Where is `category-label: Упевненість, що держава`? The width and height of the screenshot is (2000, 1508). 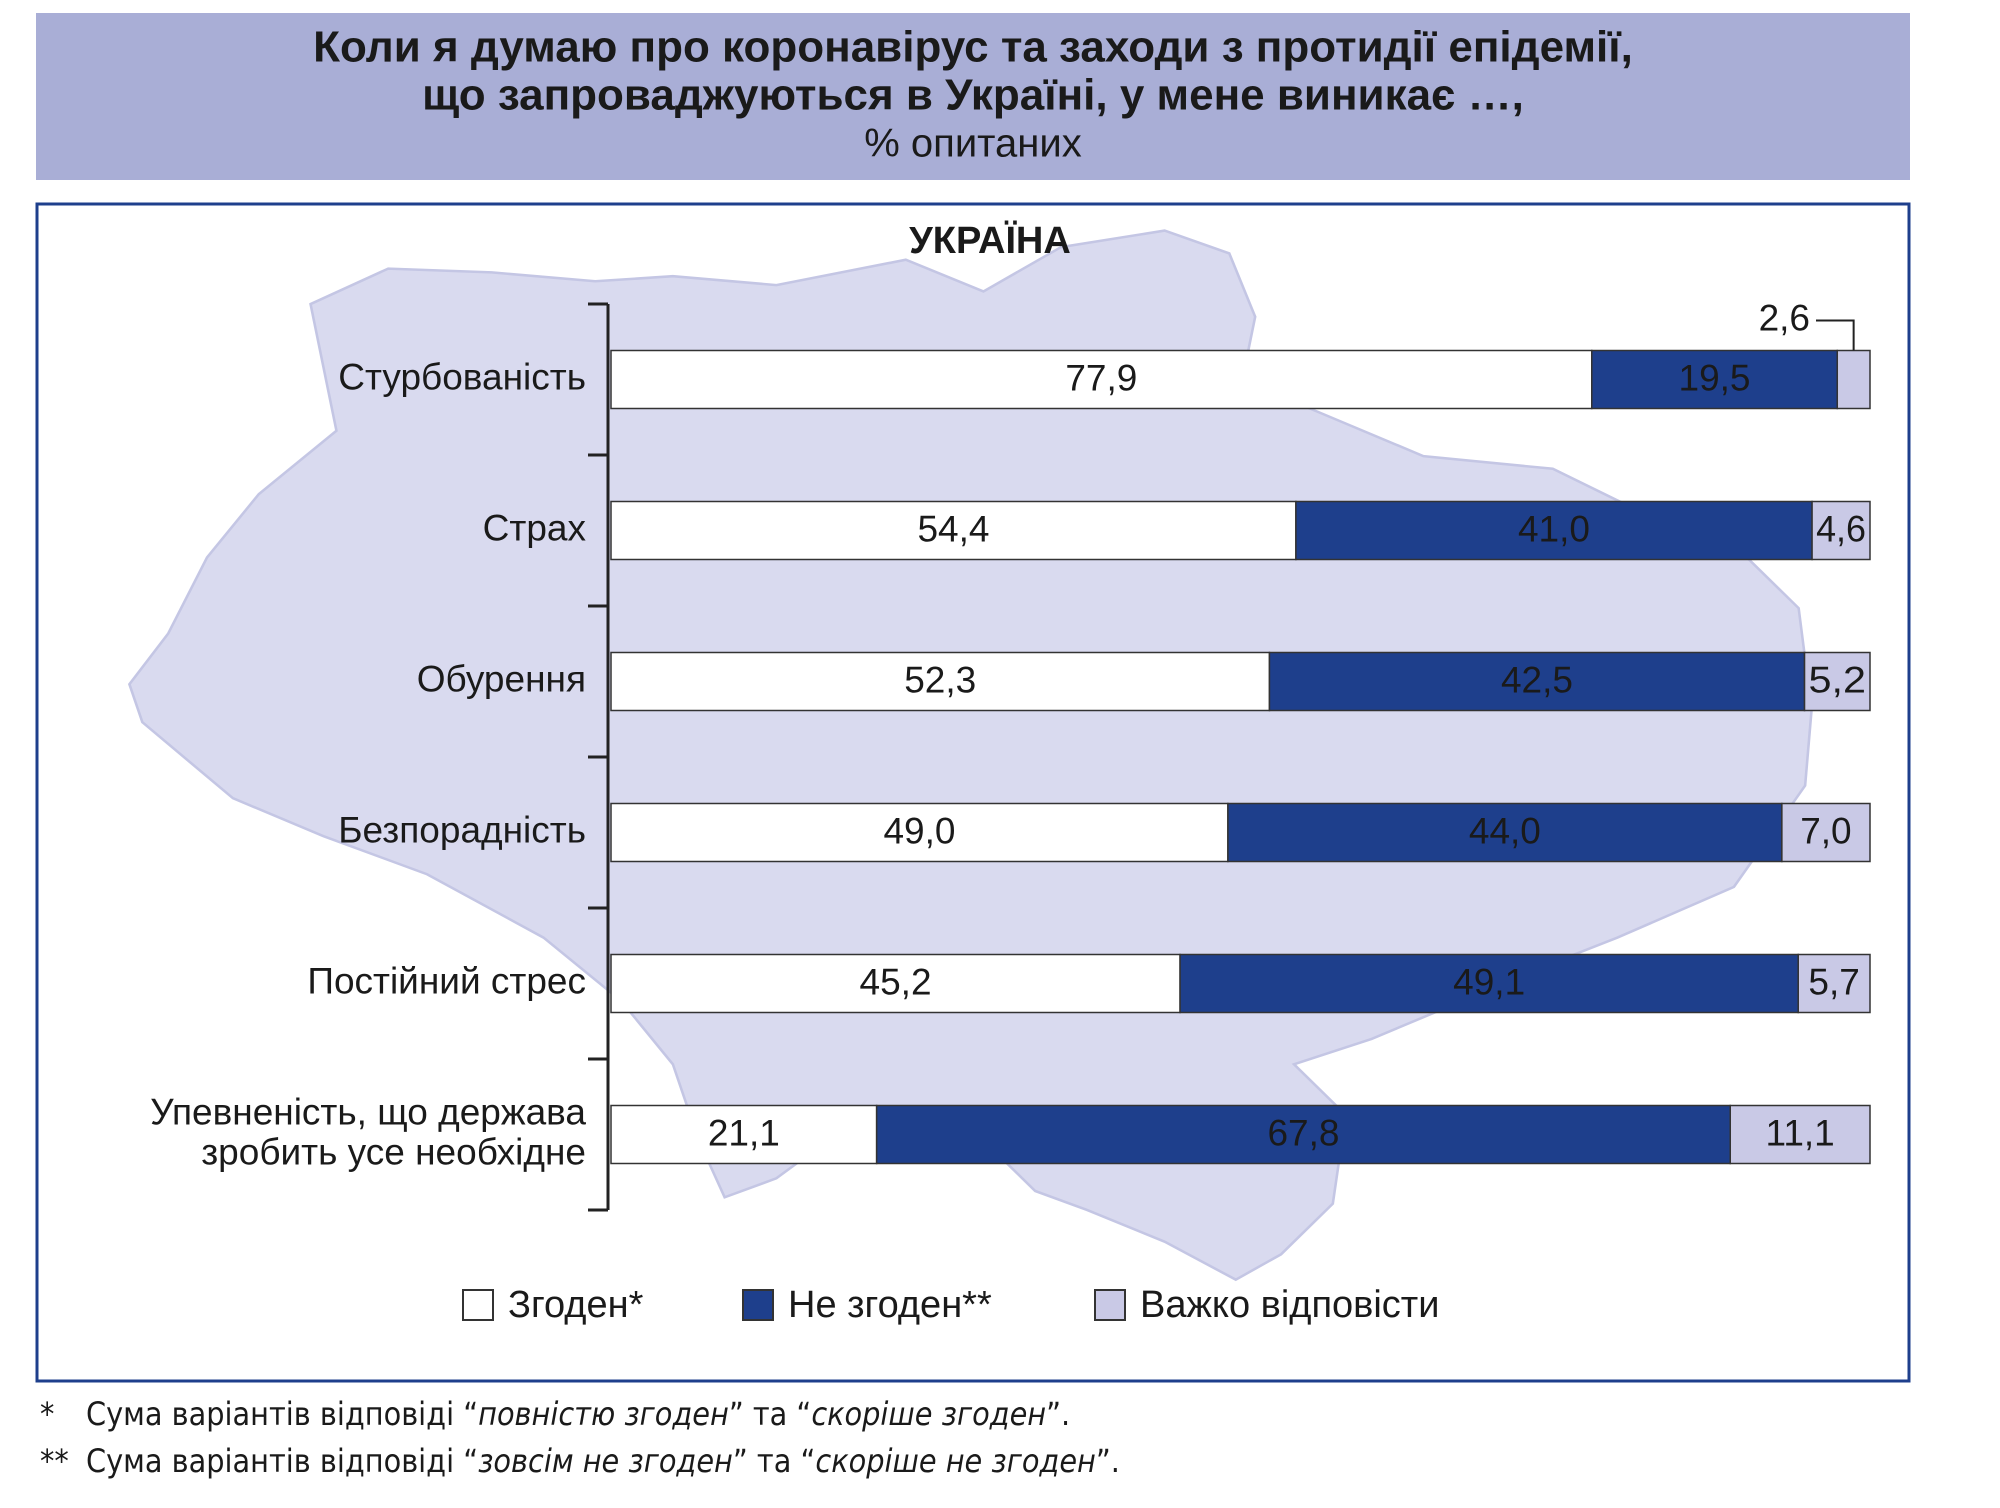
category-label: Упевненість, що держава is located at coordinates (368, 1111).